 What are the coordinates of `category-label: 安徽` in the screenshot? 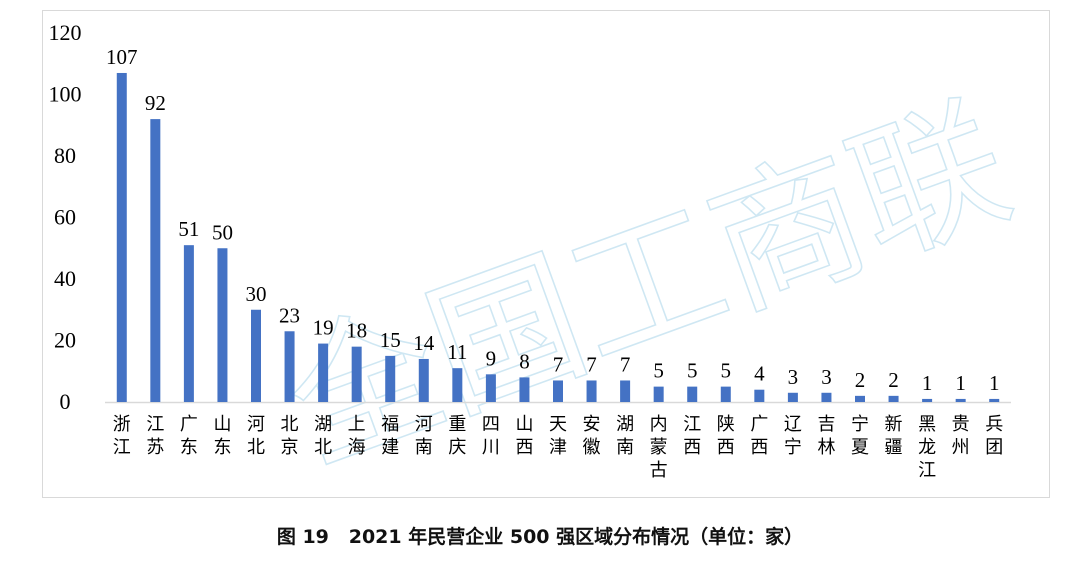 It's located at (592, 436).